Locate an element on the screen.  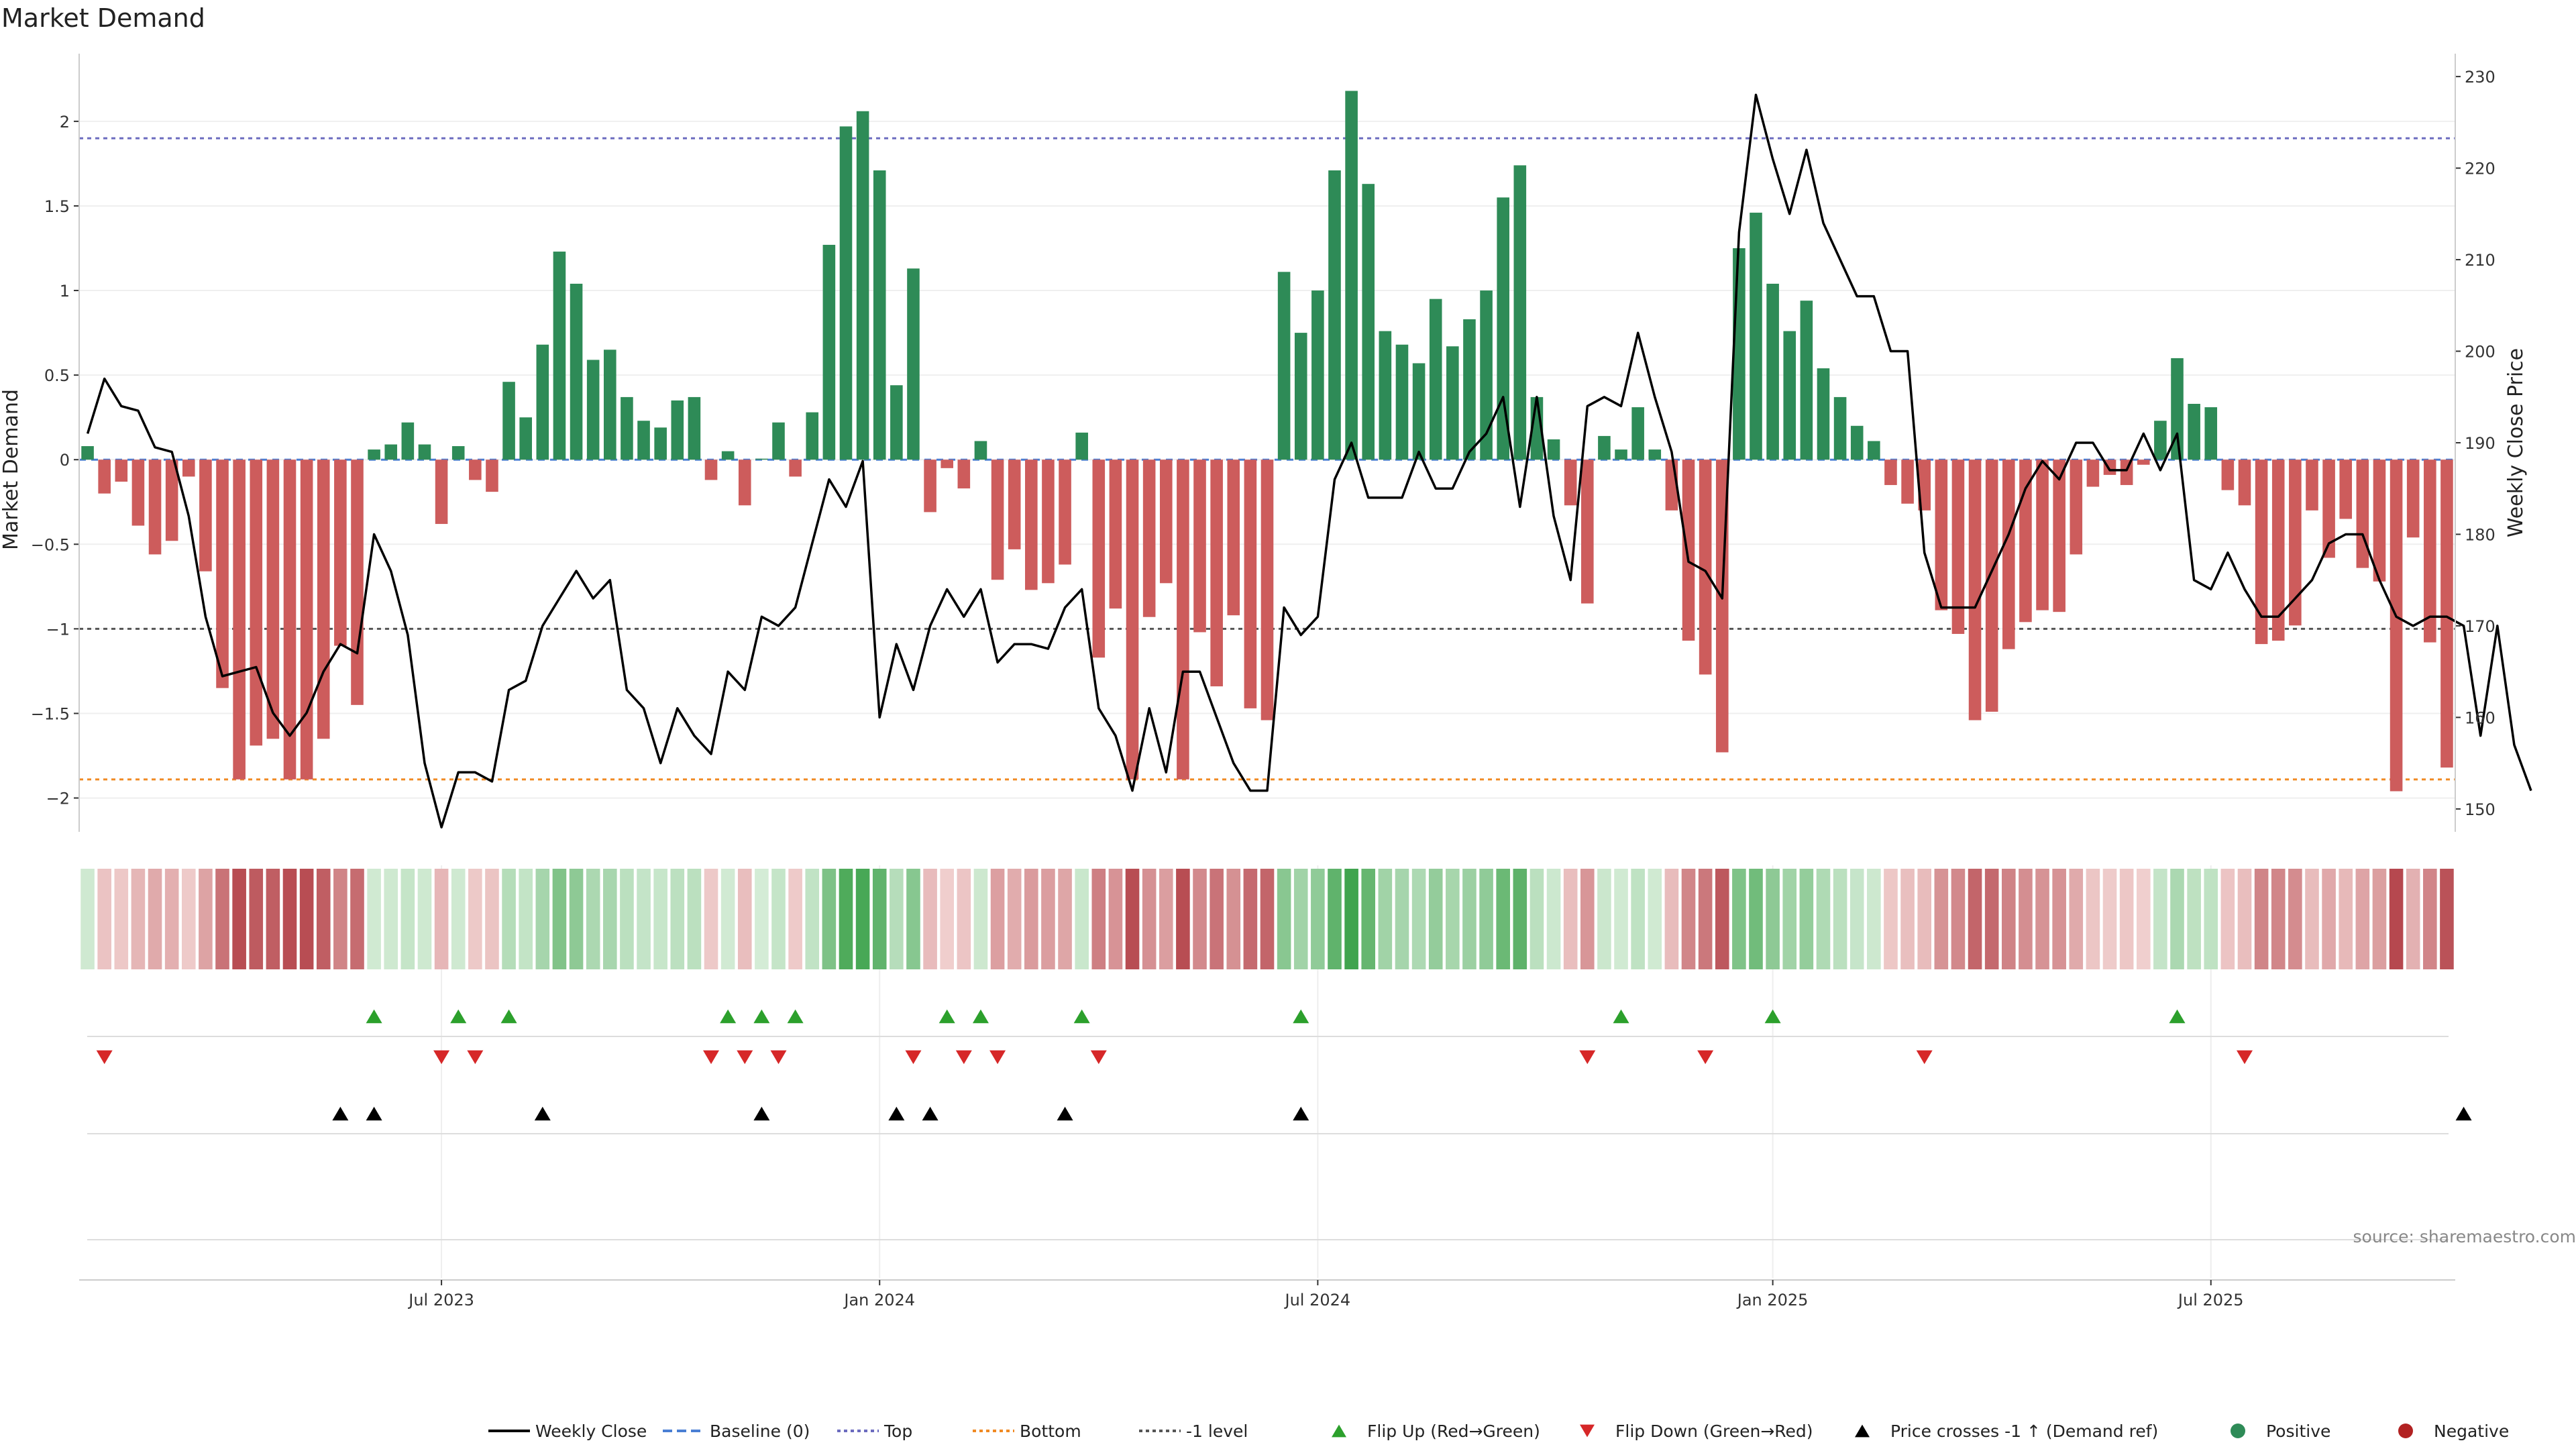
chart-title: Market Demand is located at coordinates (103, 18).